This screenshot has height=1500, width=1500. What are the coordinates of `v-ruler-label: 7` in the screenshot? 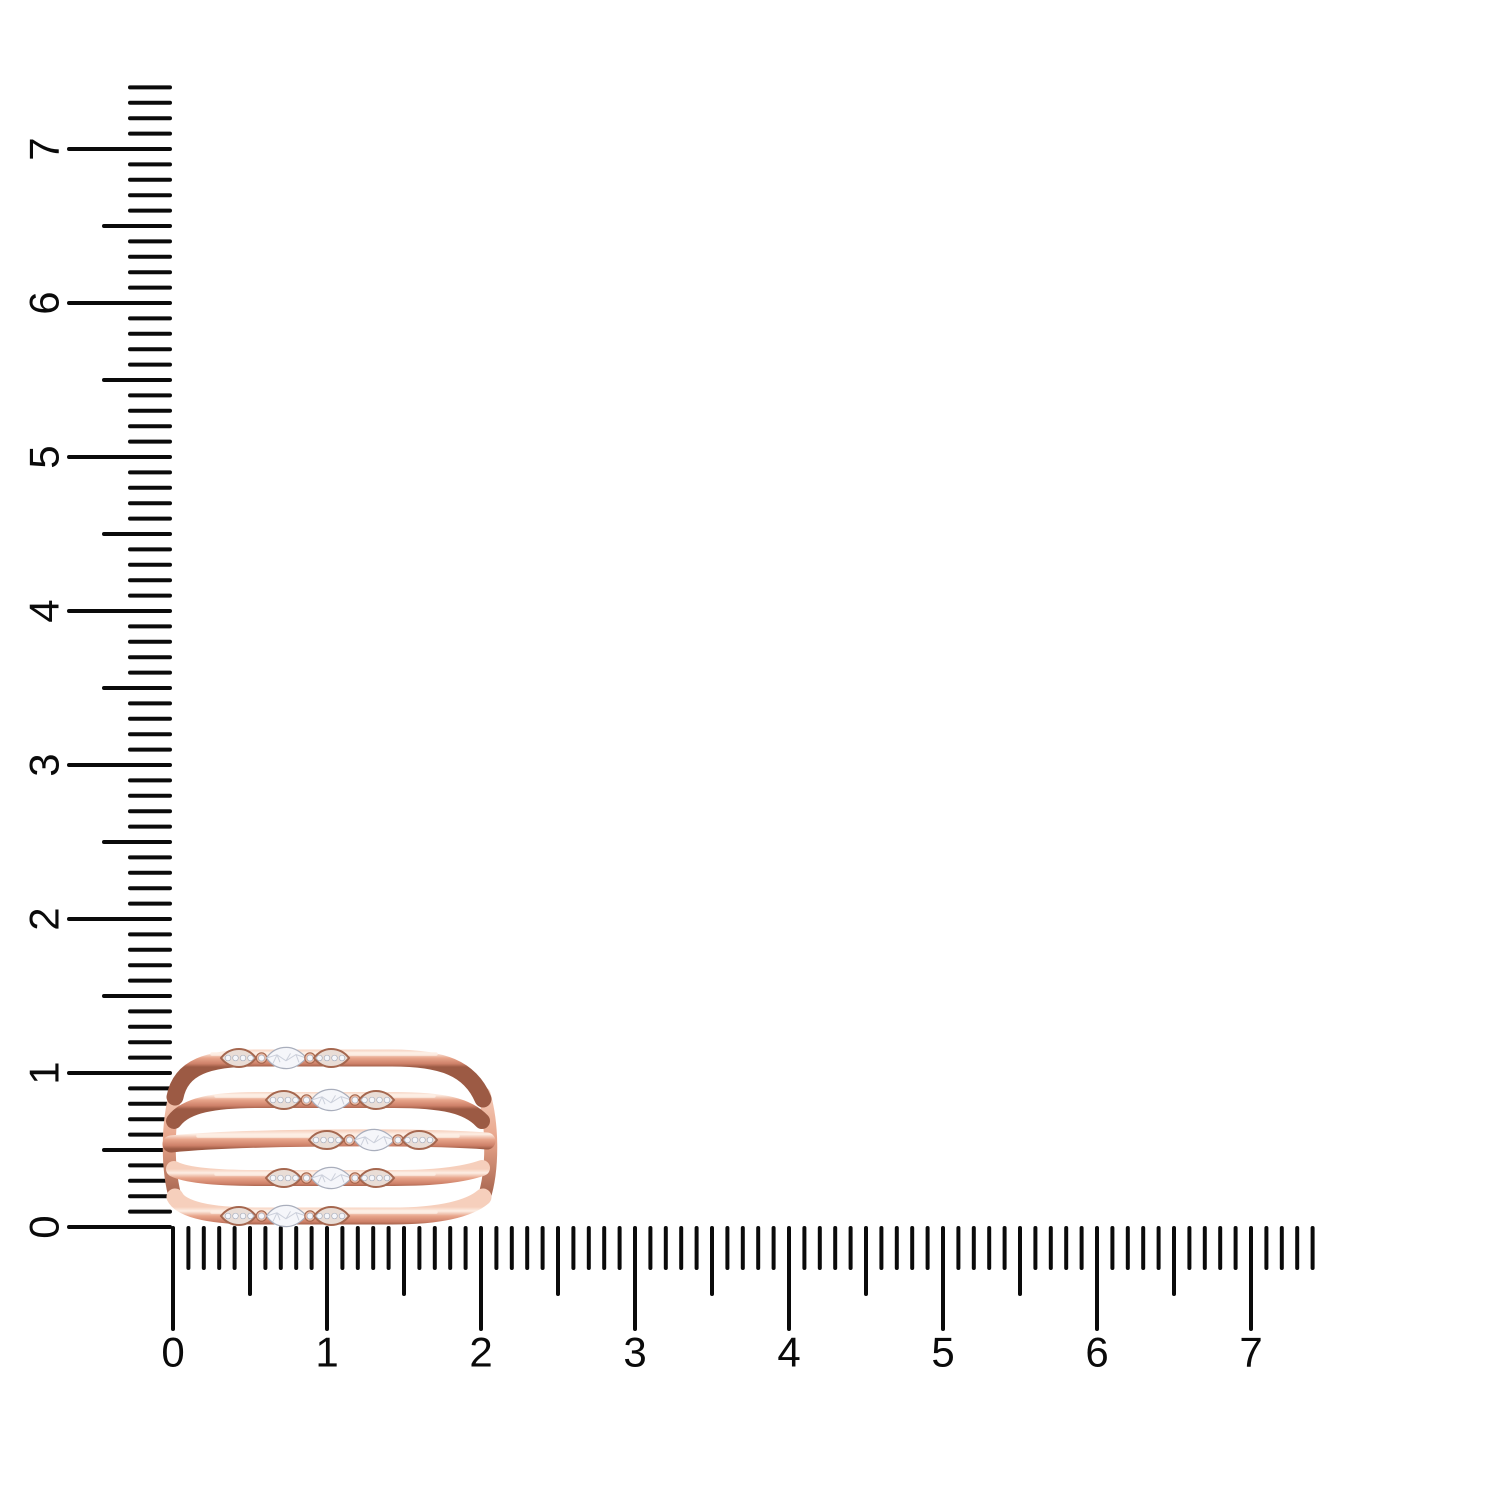 It's located at (44, 148).